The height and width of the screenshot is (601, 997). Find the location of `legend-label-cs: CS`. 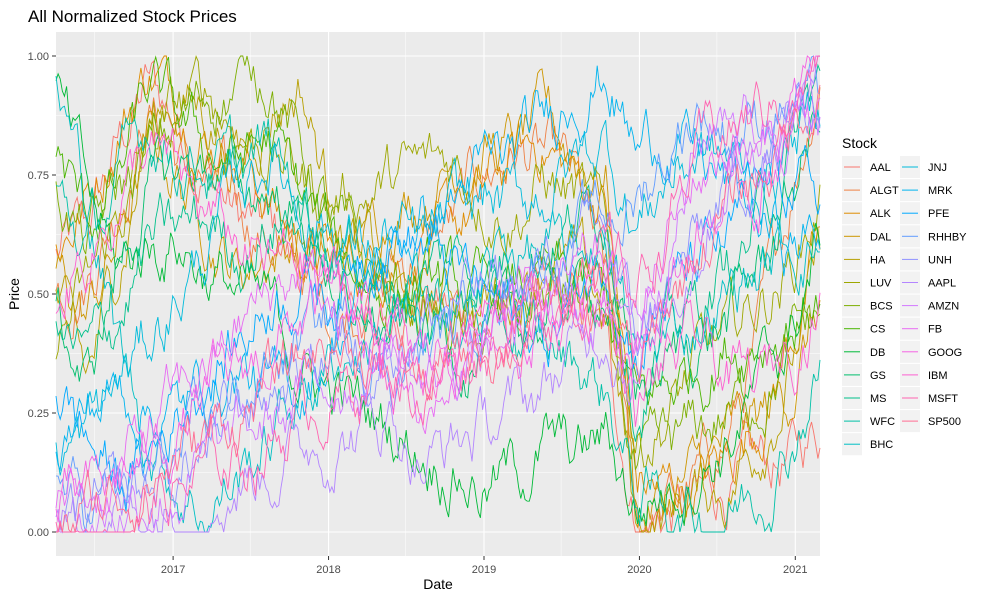

legend-label-cs: CS is located at coordinates (877, 330).